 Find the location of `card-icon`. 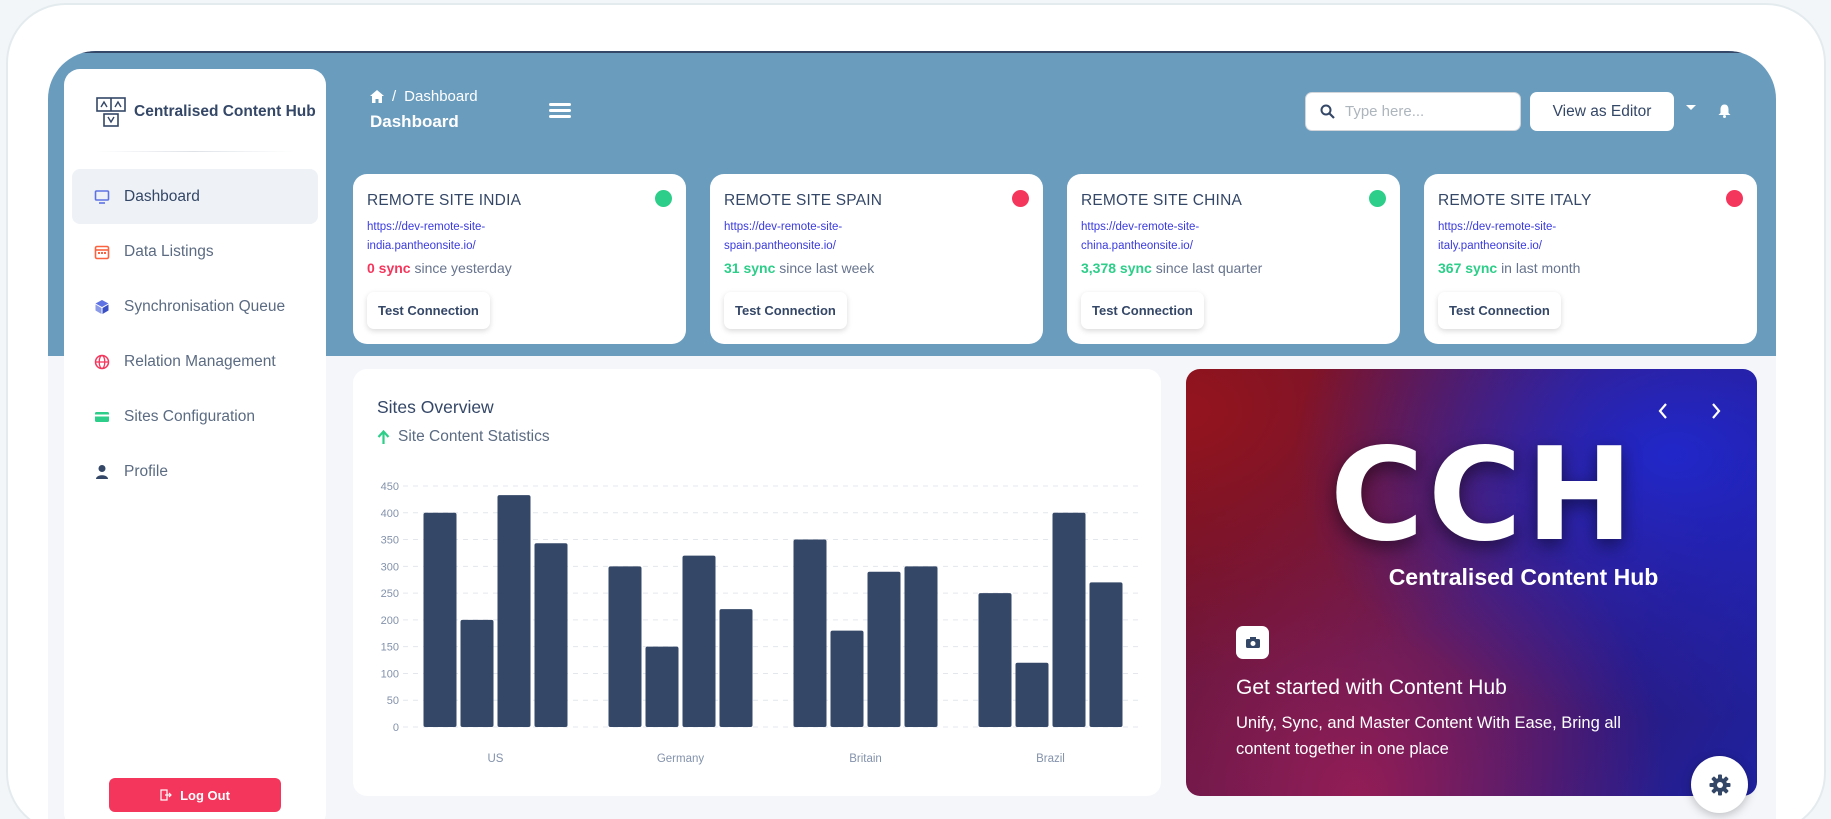

card-icon is located at coordinates (102, 417).